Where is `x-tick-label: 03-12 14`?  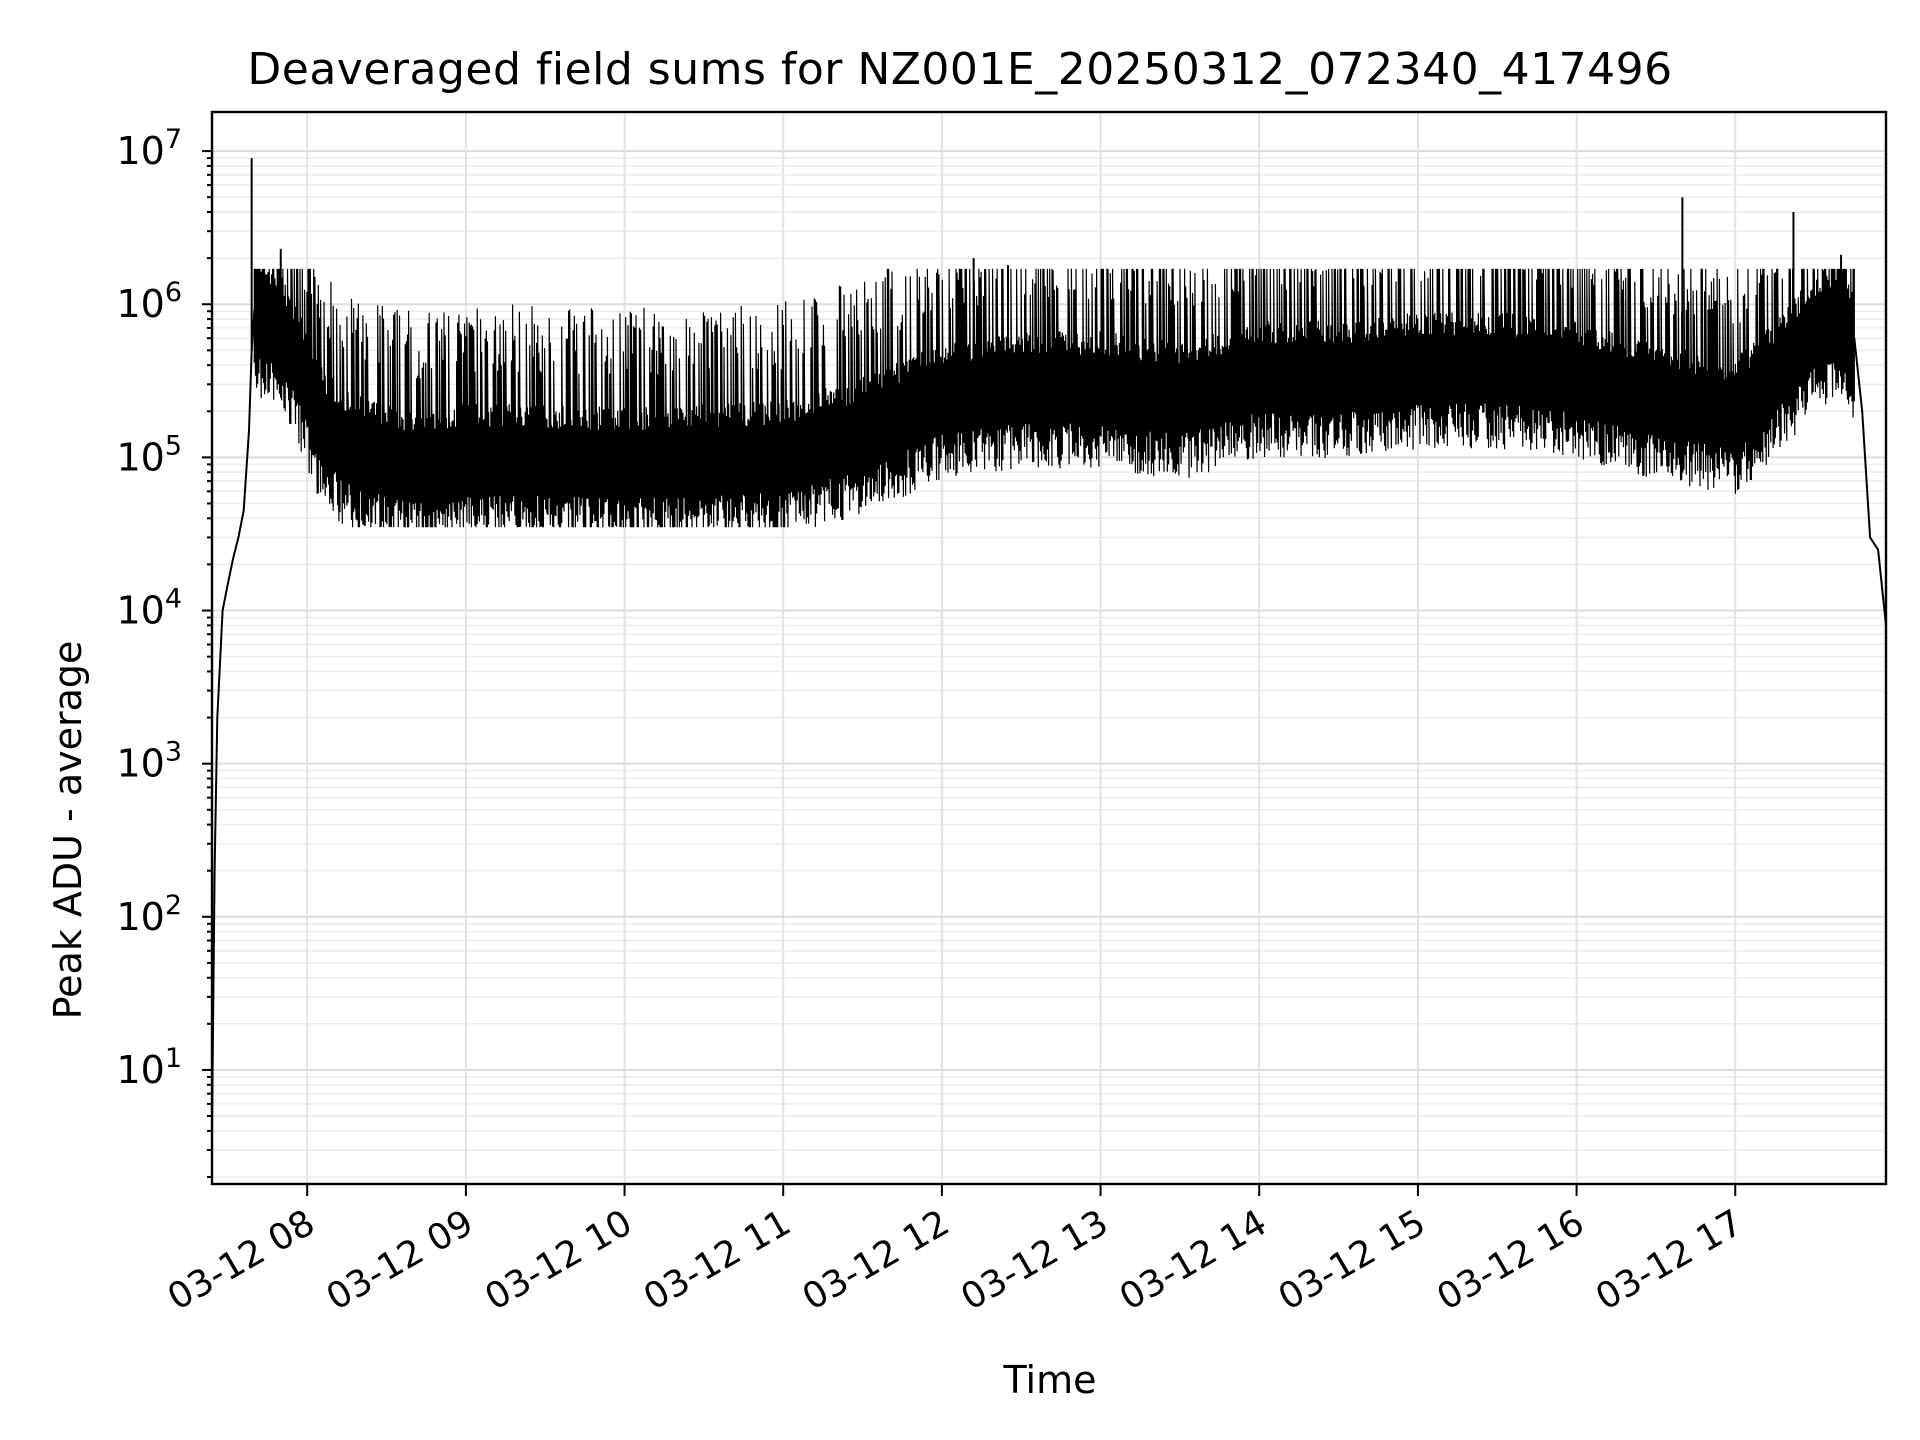 x-tick-label: 03-12 14 is located at coordinates (1193, 1260).